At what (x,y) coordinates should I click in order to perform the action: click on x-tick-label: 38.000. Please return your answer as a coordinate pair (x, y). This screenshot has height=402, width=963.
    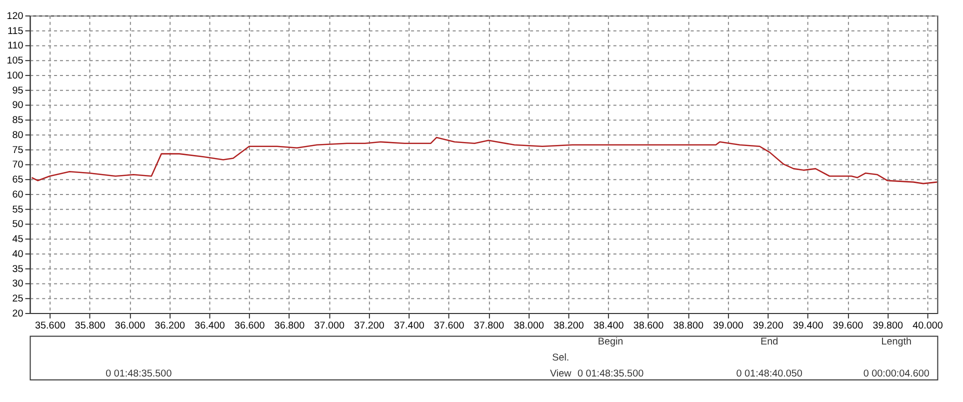
    Looking at the image, I should click on (529, 326).